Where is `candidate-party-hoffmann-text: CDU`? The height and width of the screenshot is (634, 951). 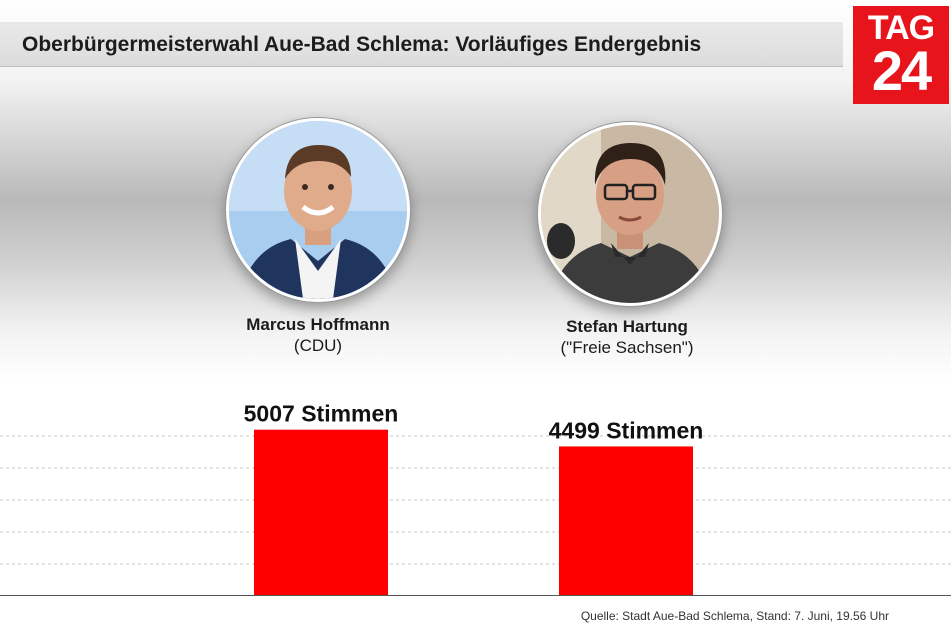
candidate-party-hoffmann-text: CDU is located at coordinates (318, 345).